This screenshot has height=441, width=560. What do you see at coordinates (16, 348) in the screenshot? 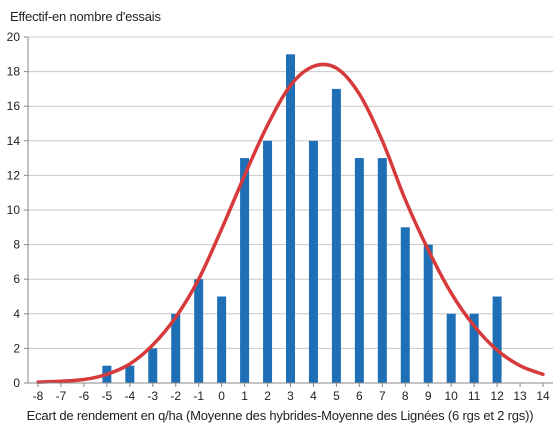
I see `y-tick-label: 2` at bounding box center [16, 348].